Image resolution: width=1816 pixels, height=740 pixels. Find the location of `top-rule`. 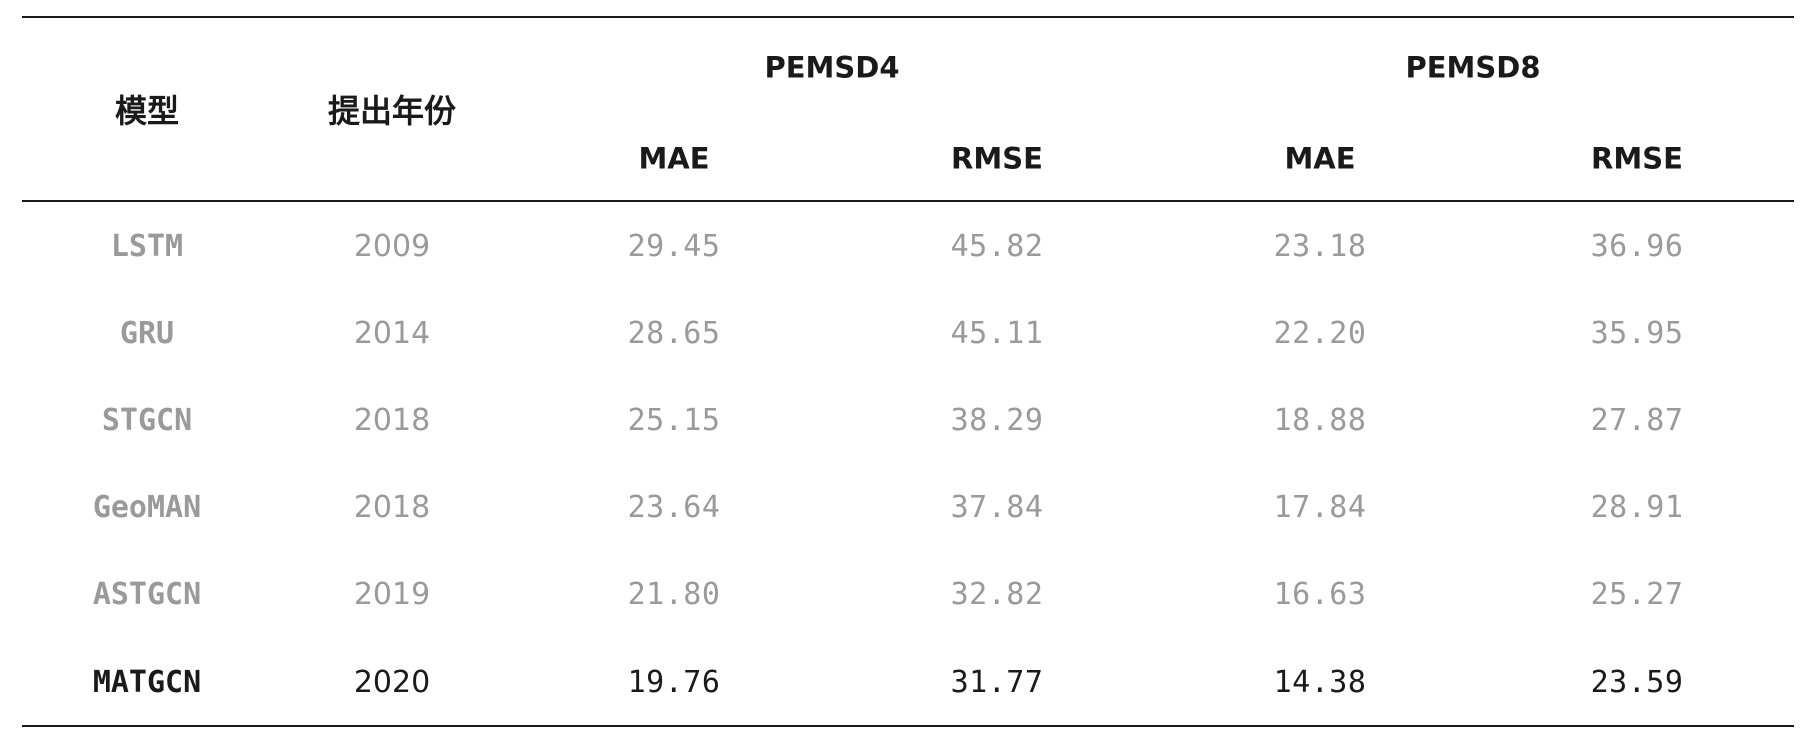

top-rule is located at coordinates (908, 17).